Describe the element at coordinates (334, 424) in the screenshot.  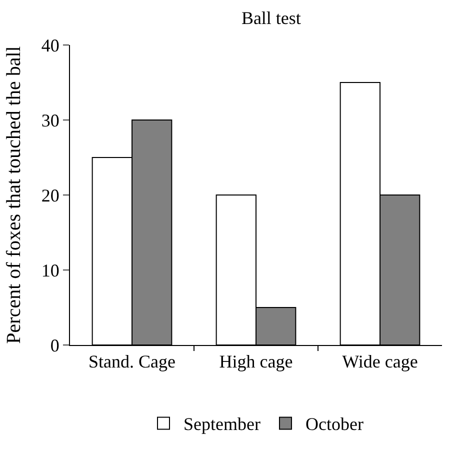
I see `legend-label: October` at that location.